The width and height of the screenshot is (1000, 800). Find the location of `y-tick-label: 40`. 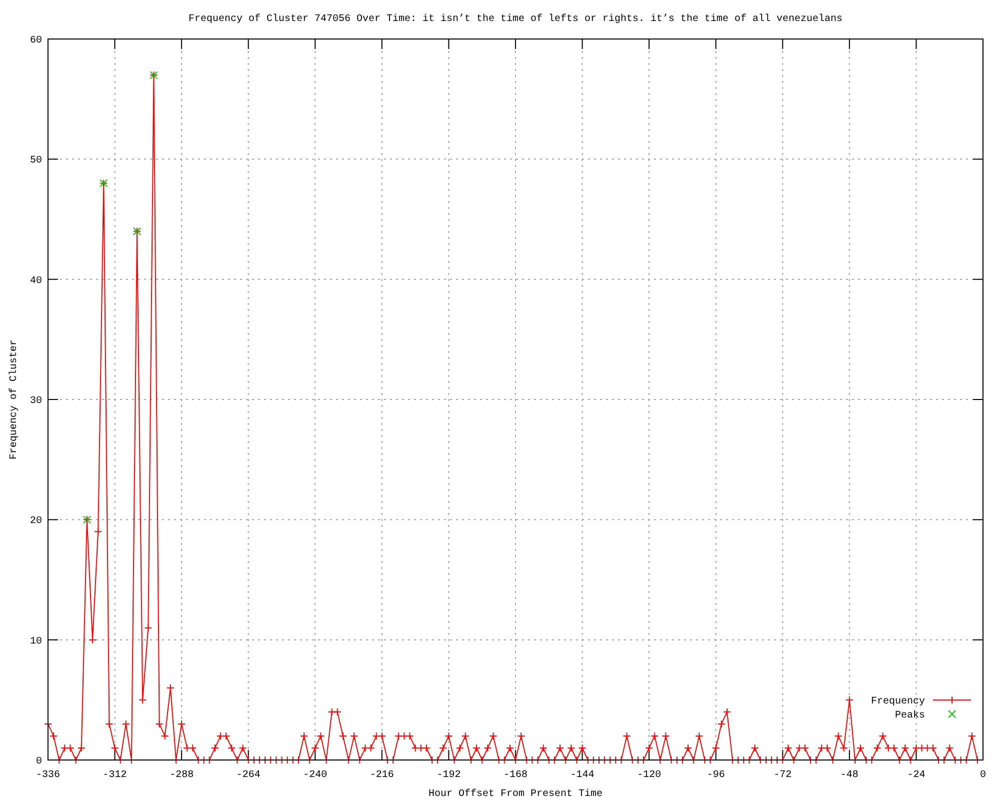

y-tick-label: 40 is located at coordinates (36, 281).